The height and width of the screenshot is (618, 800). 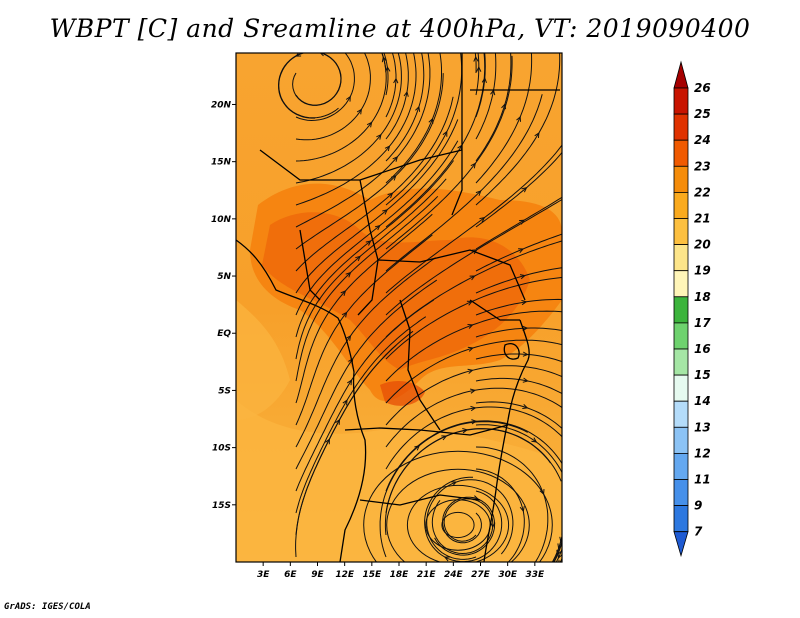 What do you see at coordinates (702, 114) in the screenshot?
I see `colorbar-level-label: 25` at bounding box center [702, 114].